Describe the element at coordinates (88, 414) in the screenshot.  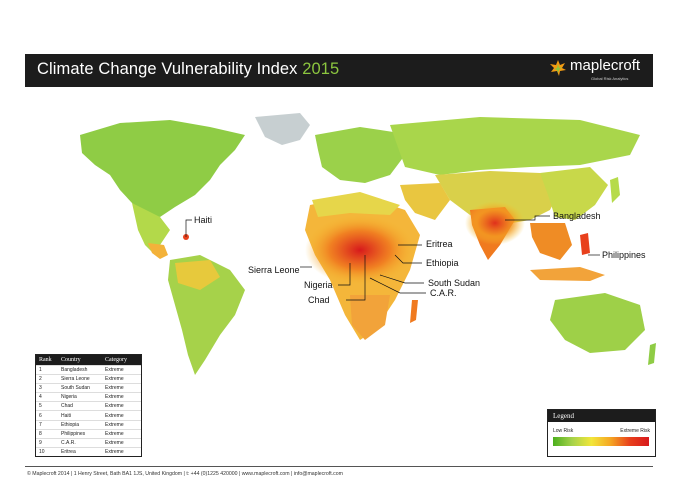
I see `table-row: 6 Haiti Extreme` at that location.